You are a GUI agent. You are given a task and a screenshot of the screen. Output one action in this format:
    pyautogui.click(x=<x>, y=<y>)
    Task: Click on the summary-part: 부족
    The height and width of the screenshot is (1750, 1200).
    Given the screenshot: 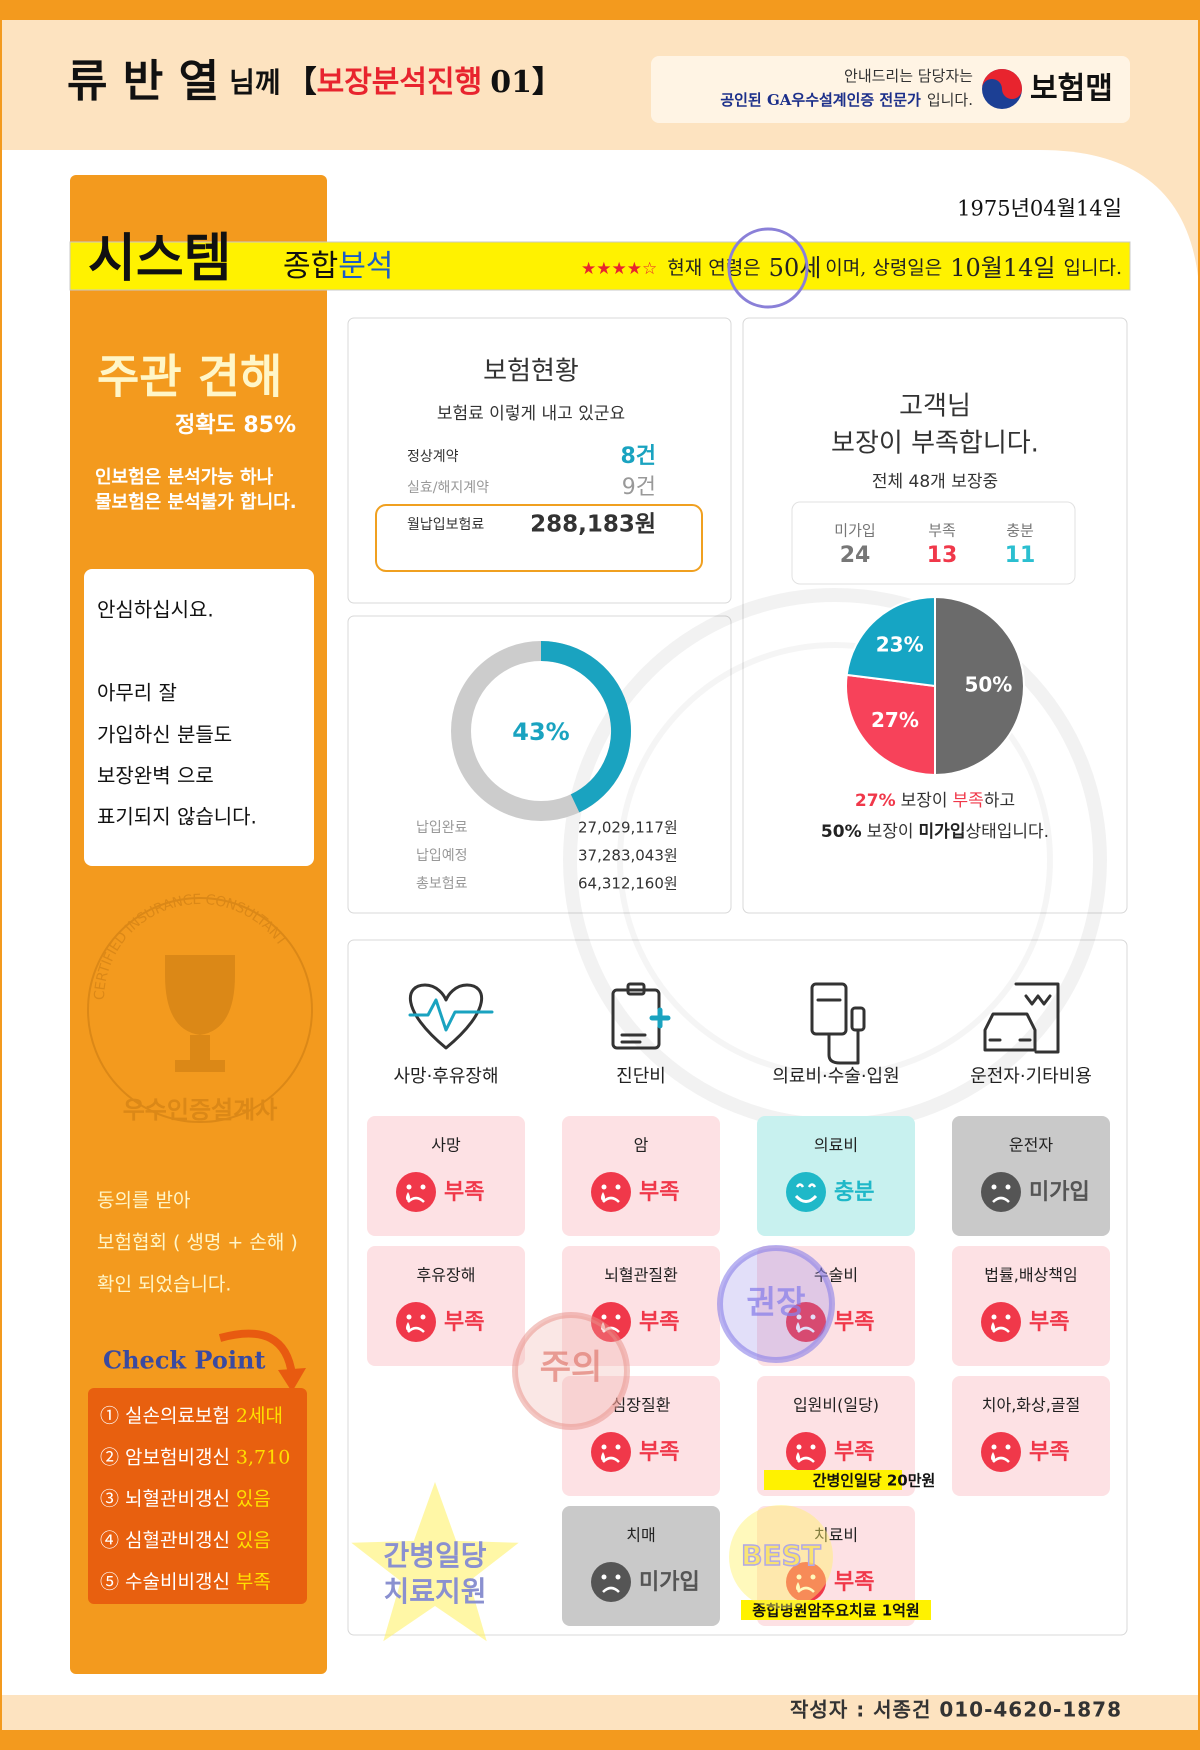 What is the action you would take?
    pyautogui.click(x=968, y=801)
    